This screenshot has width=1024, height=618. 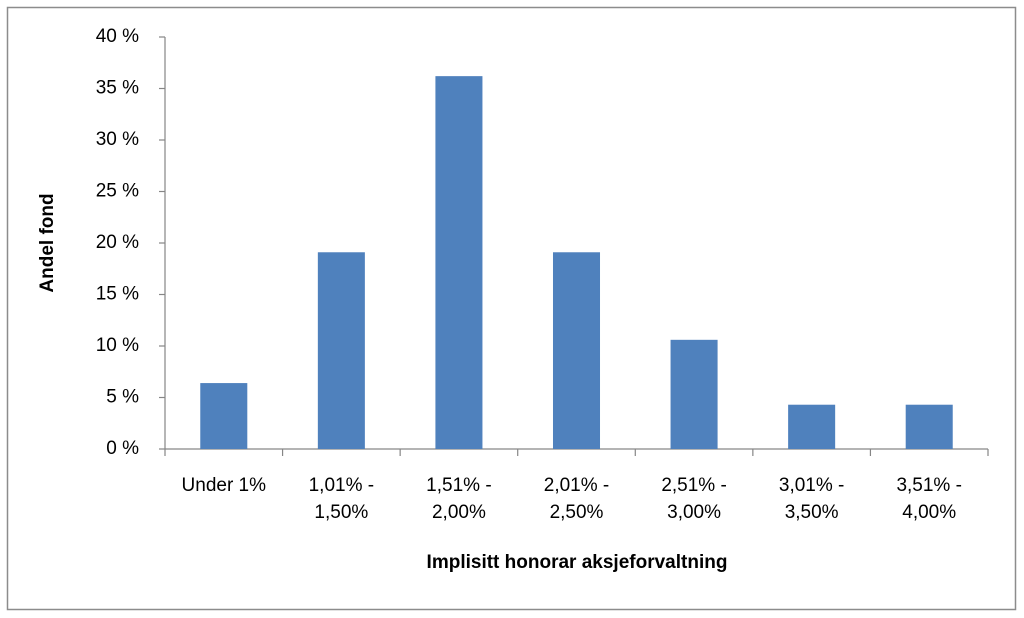 What do you see at coordinates (117, 242) in the screenshot?
I see `y-tick-label: 20 %` at bounding box center [117, 242].